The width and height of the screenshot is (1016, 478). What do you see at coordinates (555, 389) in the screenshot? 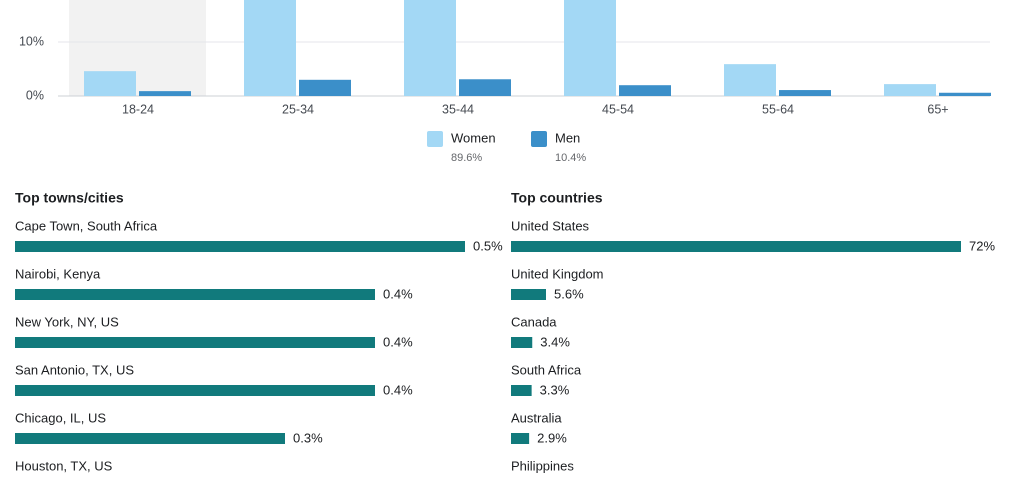
I see `value-label: 3.3%` at bounding box center [555, 389].